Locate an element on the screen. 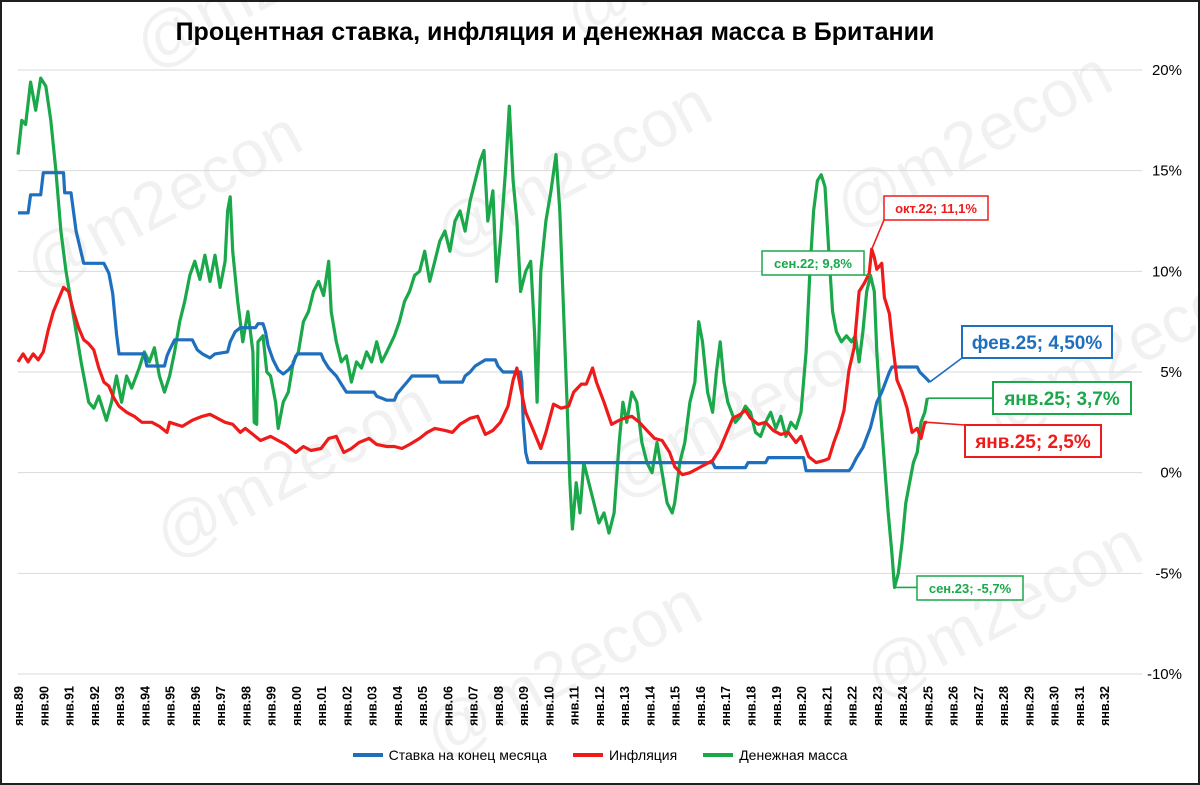  x-tick-label: янв.91 is located at coordinates (70, 706).